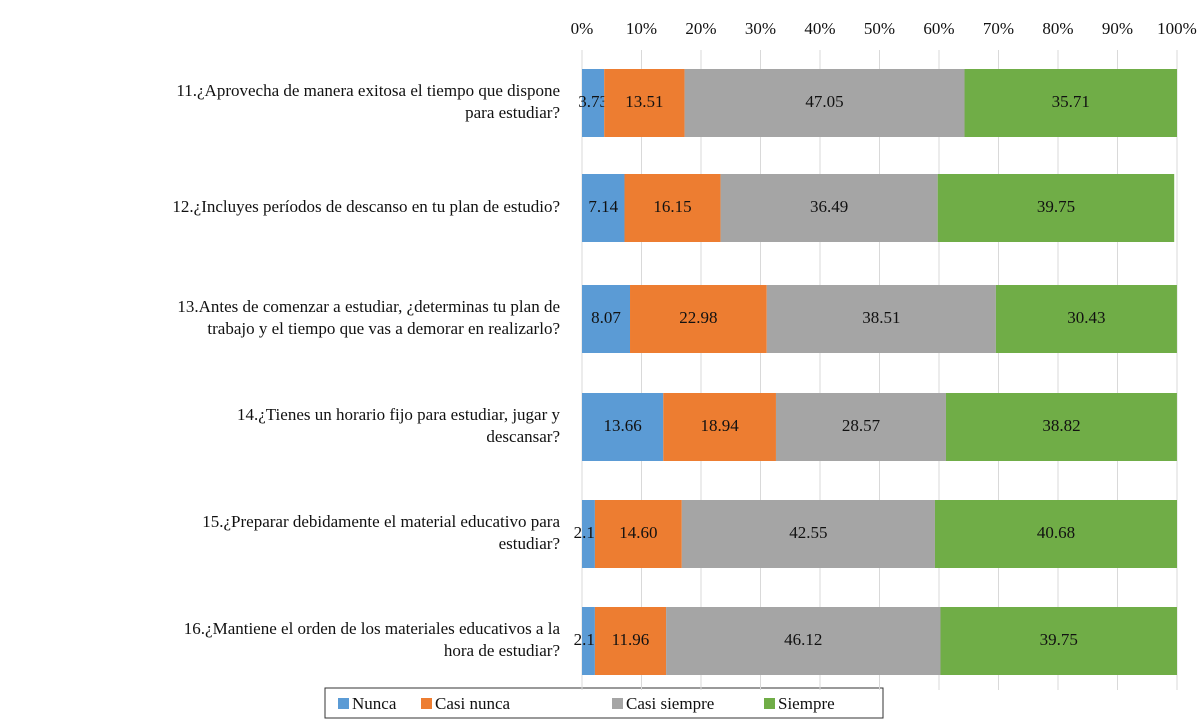 The width and height of the screenshot is (1204, 720). Describe the element at coordinates (1057, 28) in the screenshot. I see `x-tick-label: 80%` at that location.